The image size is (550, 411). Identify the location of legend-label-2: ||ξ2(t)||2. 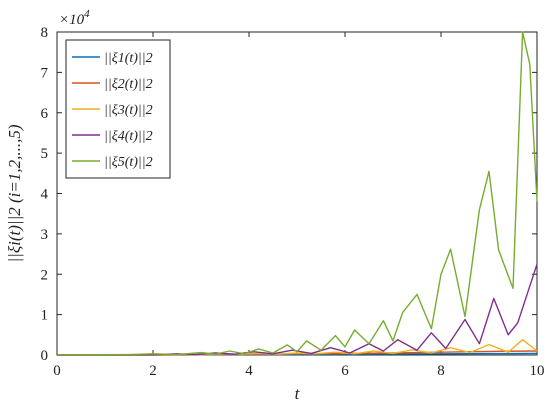
(128, 84).